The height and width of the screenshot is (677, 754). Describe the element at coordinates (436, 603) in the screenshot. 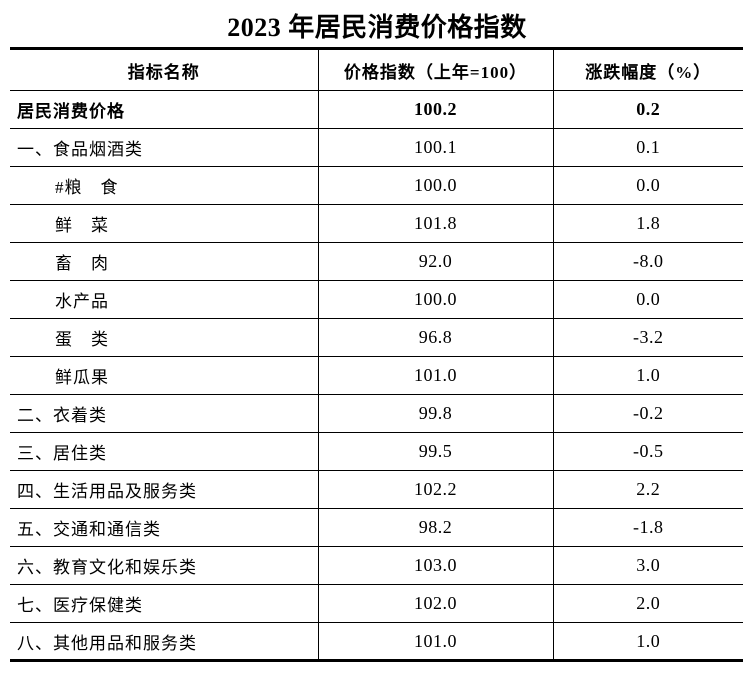

I see `price-index-cell: 102.0` at that location.